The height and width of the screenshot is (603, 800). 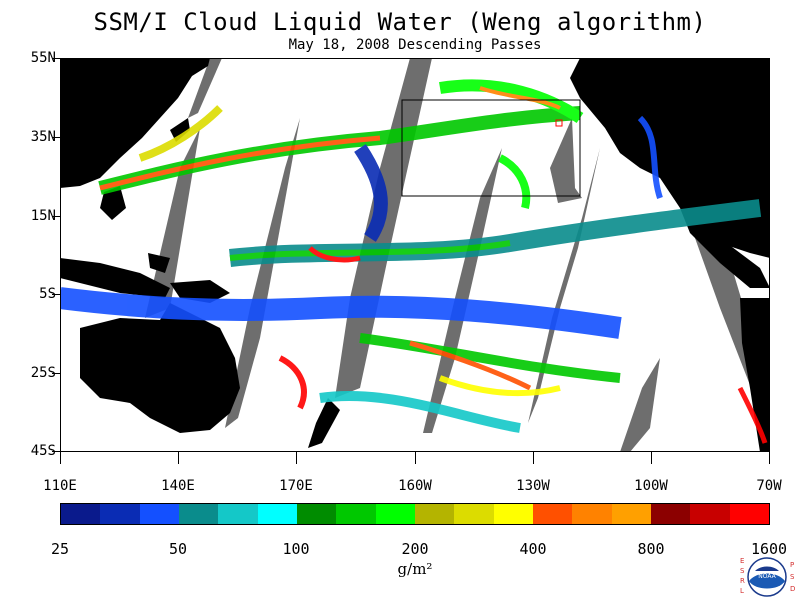 I want to click on colorbar-tick-label: 100, so click(x=296, y=549).